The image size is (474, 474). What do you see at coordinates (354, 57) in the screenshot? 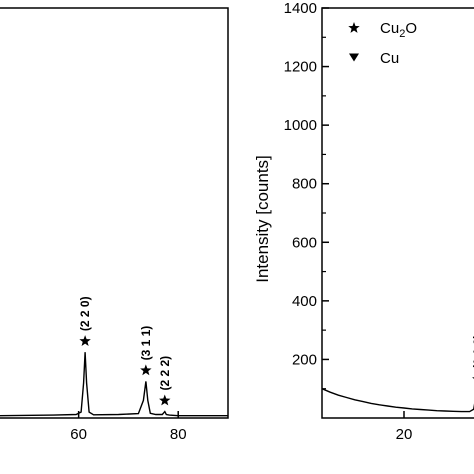
I see `legend-triangle-down-icon` at bounding box center [354, 57].